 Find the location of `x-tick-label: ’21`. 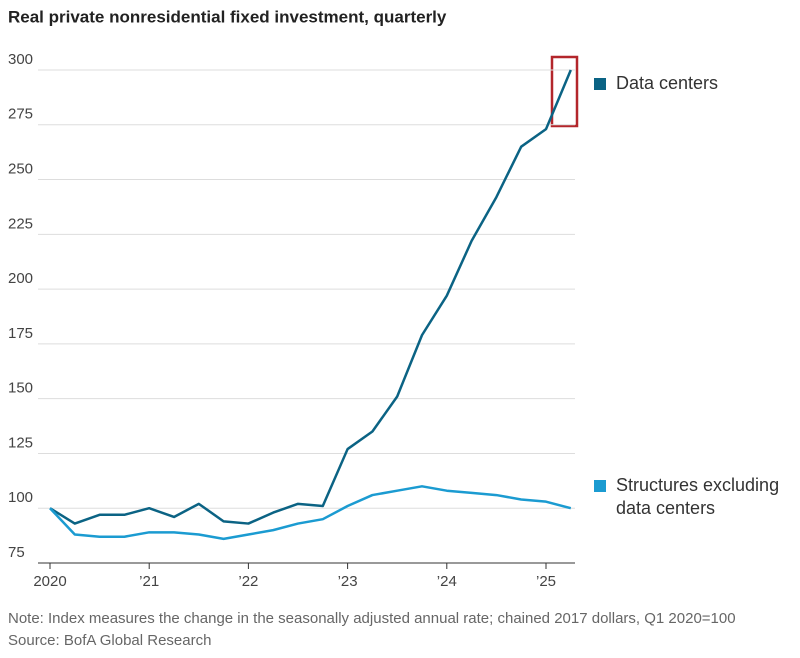

x-tick-label: ’21 is located at coordinates (149, 581).